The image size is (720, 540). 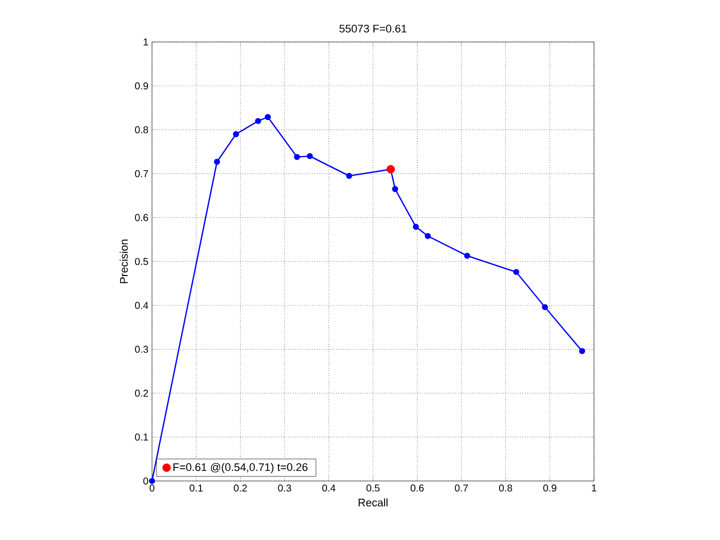 I want to click on x-tick-label: 0.2, so click(x=240, y=488).